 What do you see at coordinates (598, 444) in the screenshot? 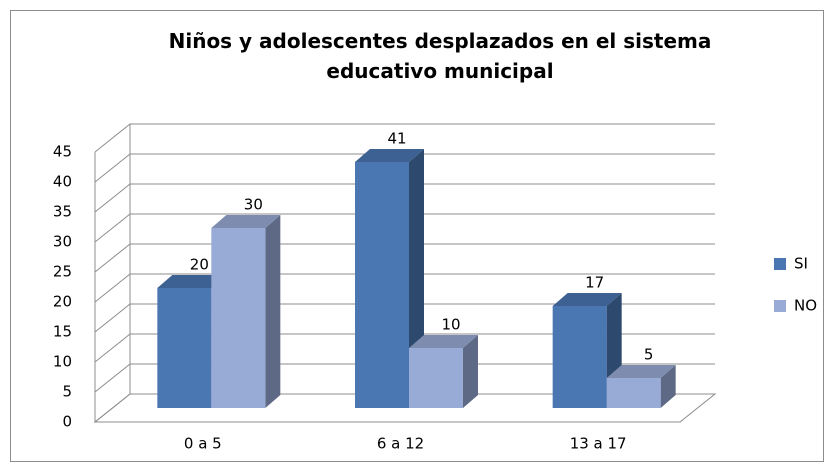
I see `x-tick-label: 13 a 17` at bounding box center [598, 444].